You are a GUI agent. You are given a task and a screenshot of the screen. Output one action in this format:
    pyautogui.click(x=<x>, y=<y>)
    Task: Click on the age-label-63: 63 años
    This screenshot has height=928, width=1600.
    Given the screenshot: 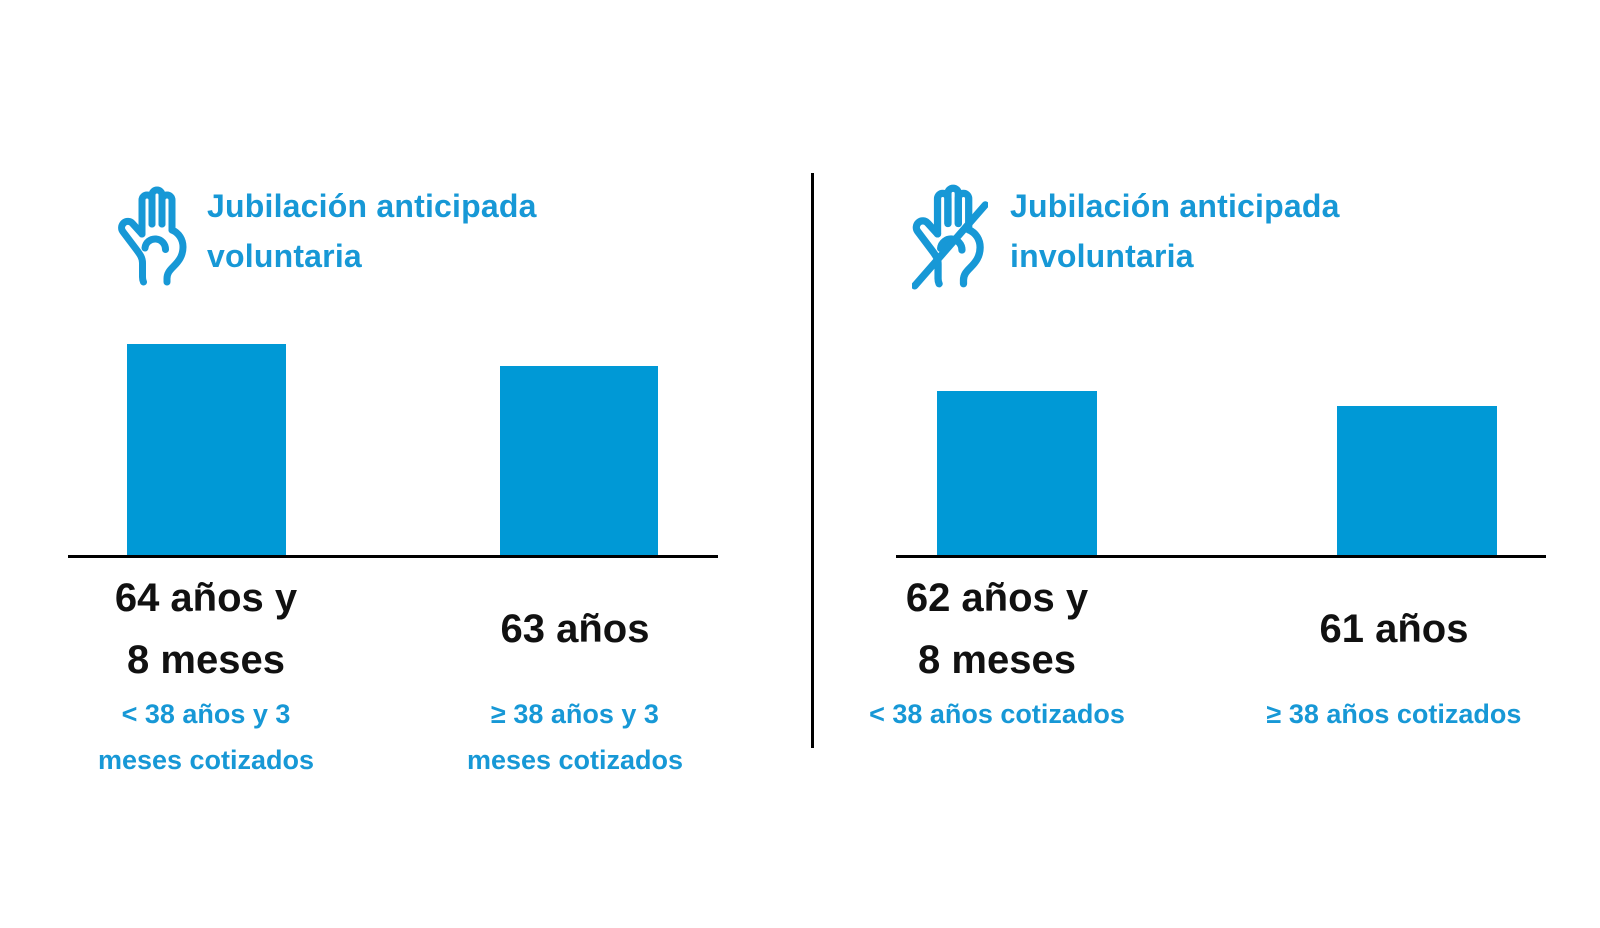 What is the action you would take?
    pyautogui.click(x=575, y=629)
    